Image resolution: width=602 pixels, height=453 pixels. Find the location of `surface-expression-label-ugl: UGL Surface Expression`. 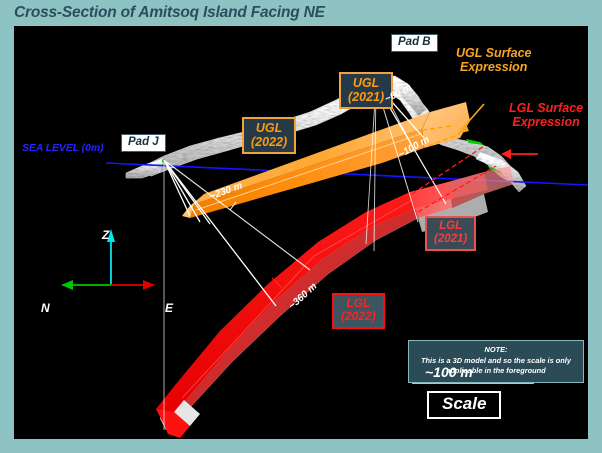

surface-expression-label-ugl: UGL Surface Expression is located at coordinates (494, 60).